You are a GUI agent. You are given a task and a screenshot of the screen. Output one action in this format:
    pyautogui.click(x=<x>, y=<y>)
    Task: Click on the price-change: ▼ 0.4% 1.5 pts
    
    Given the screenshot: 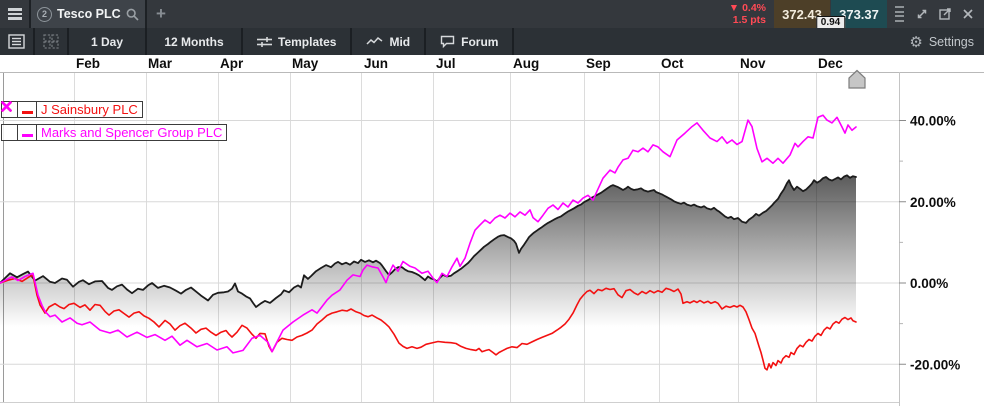 What is the action you would take?
    pyautogui.click(x=751, y=14)
    